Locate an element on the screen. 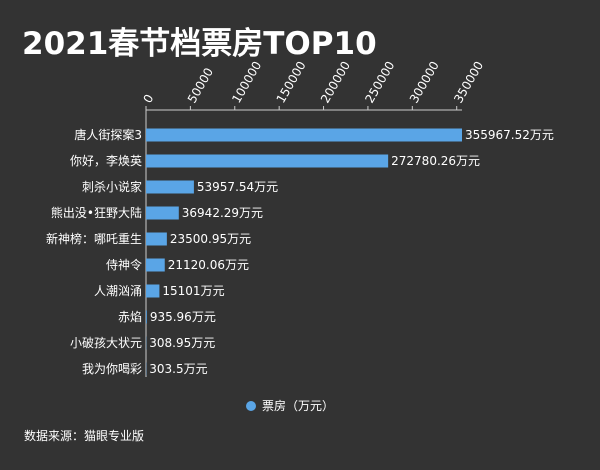  legend-label: 票房（万元） is located at coordinates (298, 405).